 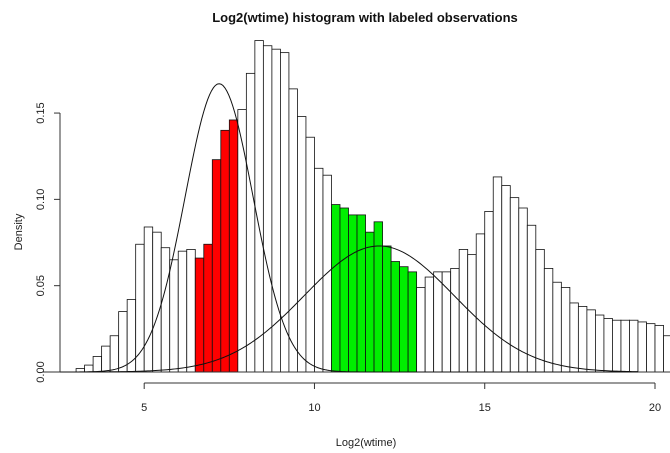 What do you see at coordinates (144, 408) in the screenshot?
I see `x-tick-label: 5` at bounding box center [144, 408].